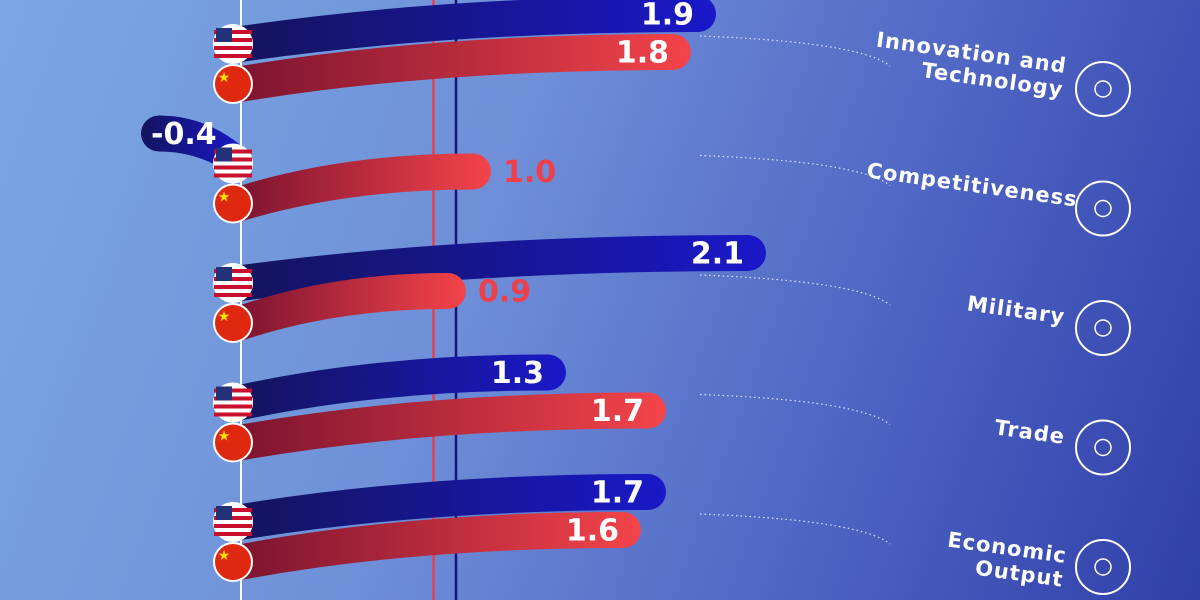 This screenshot has width=1200, height=600. What do you see at coordinates (667, 16) in the screenshot?
I see `value-label: 1.9` at bounding box center [667, 16].